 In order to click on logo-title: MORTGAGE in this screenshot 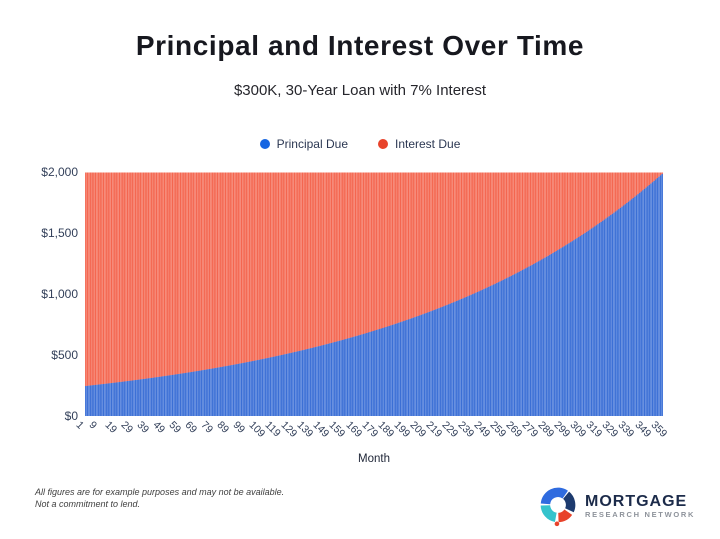, I will do `click(636, 501)`.